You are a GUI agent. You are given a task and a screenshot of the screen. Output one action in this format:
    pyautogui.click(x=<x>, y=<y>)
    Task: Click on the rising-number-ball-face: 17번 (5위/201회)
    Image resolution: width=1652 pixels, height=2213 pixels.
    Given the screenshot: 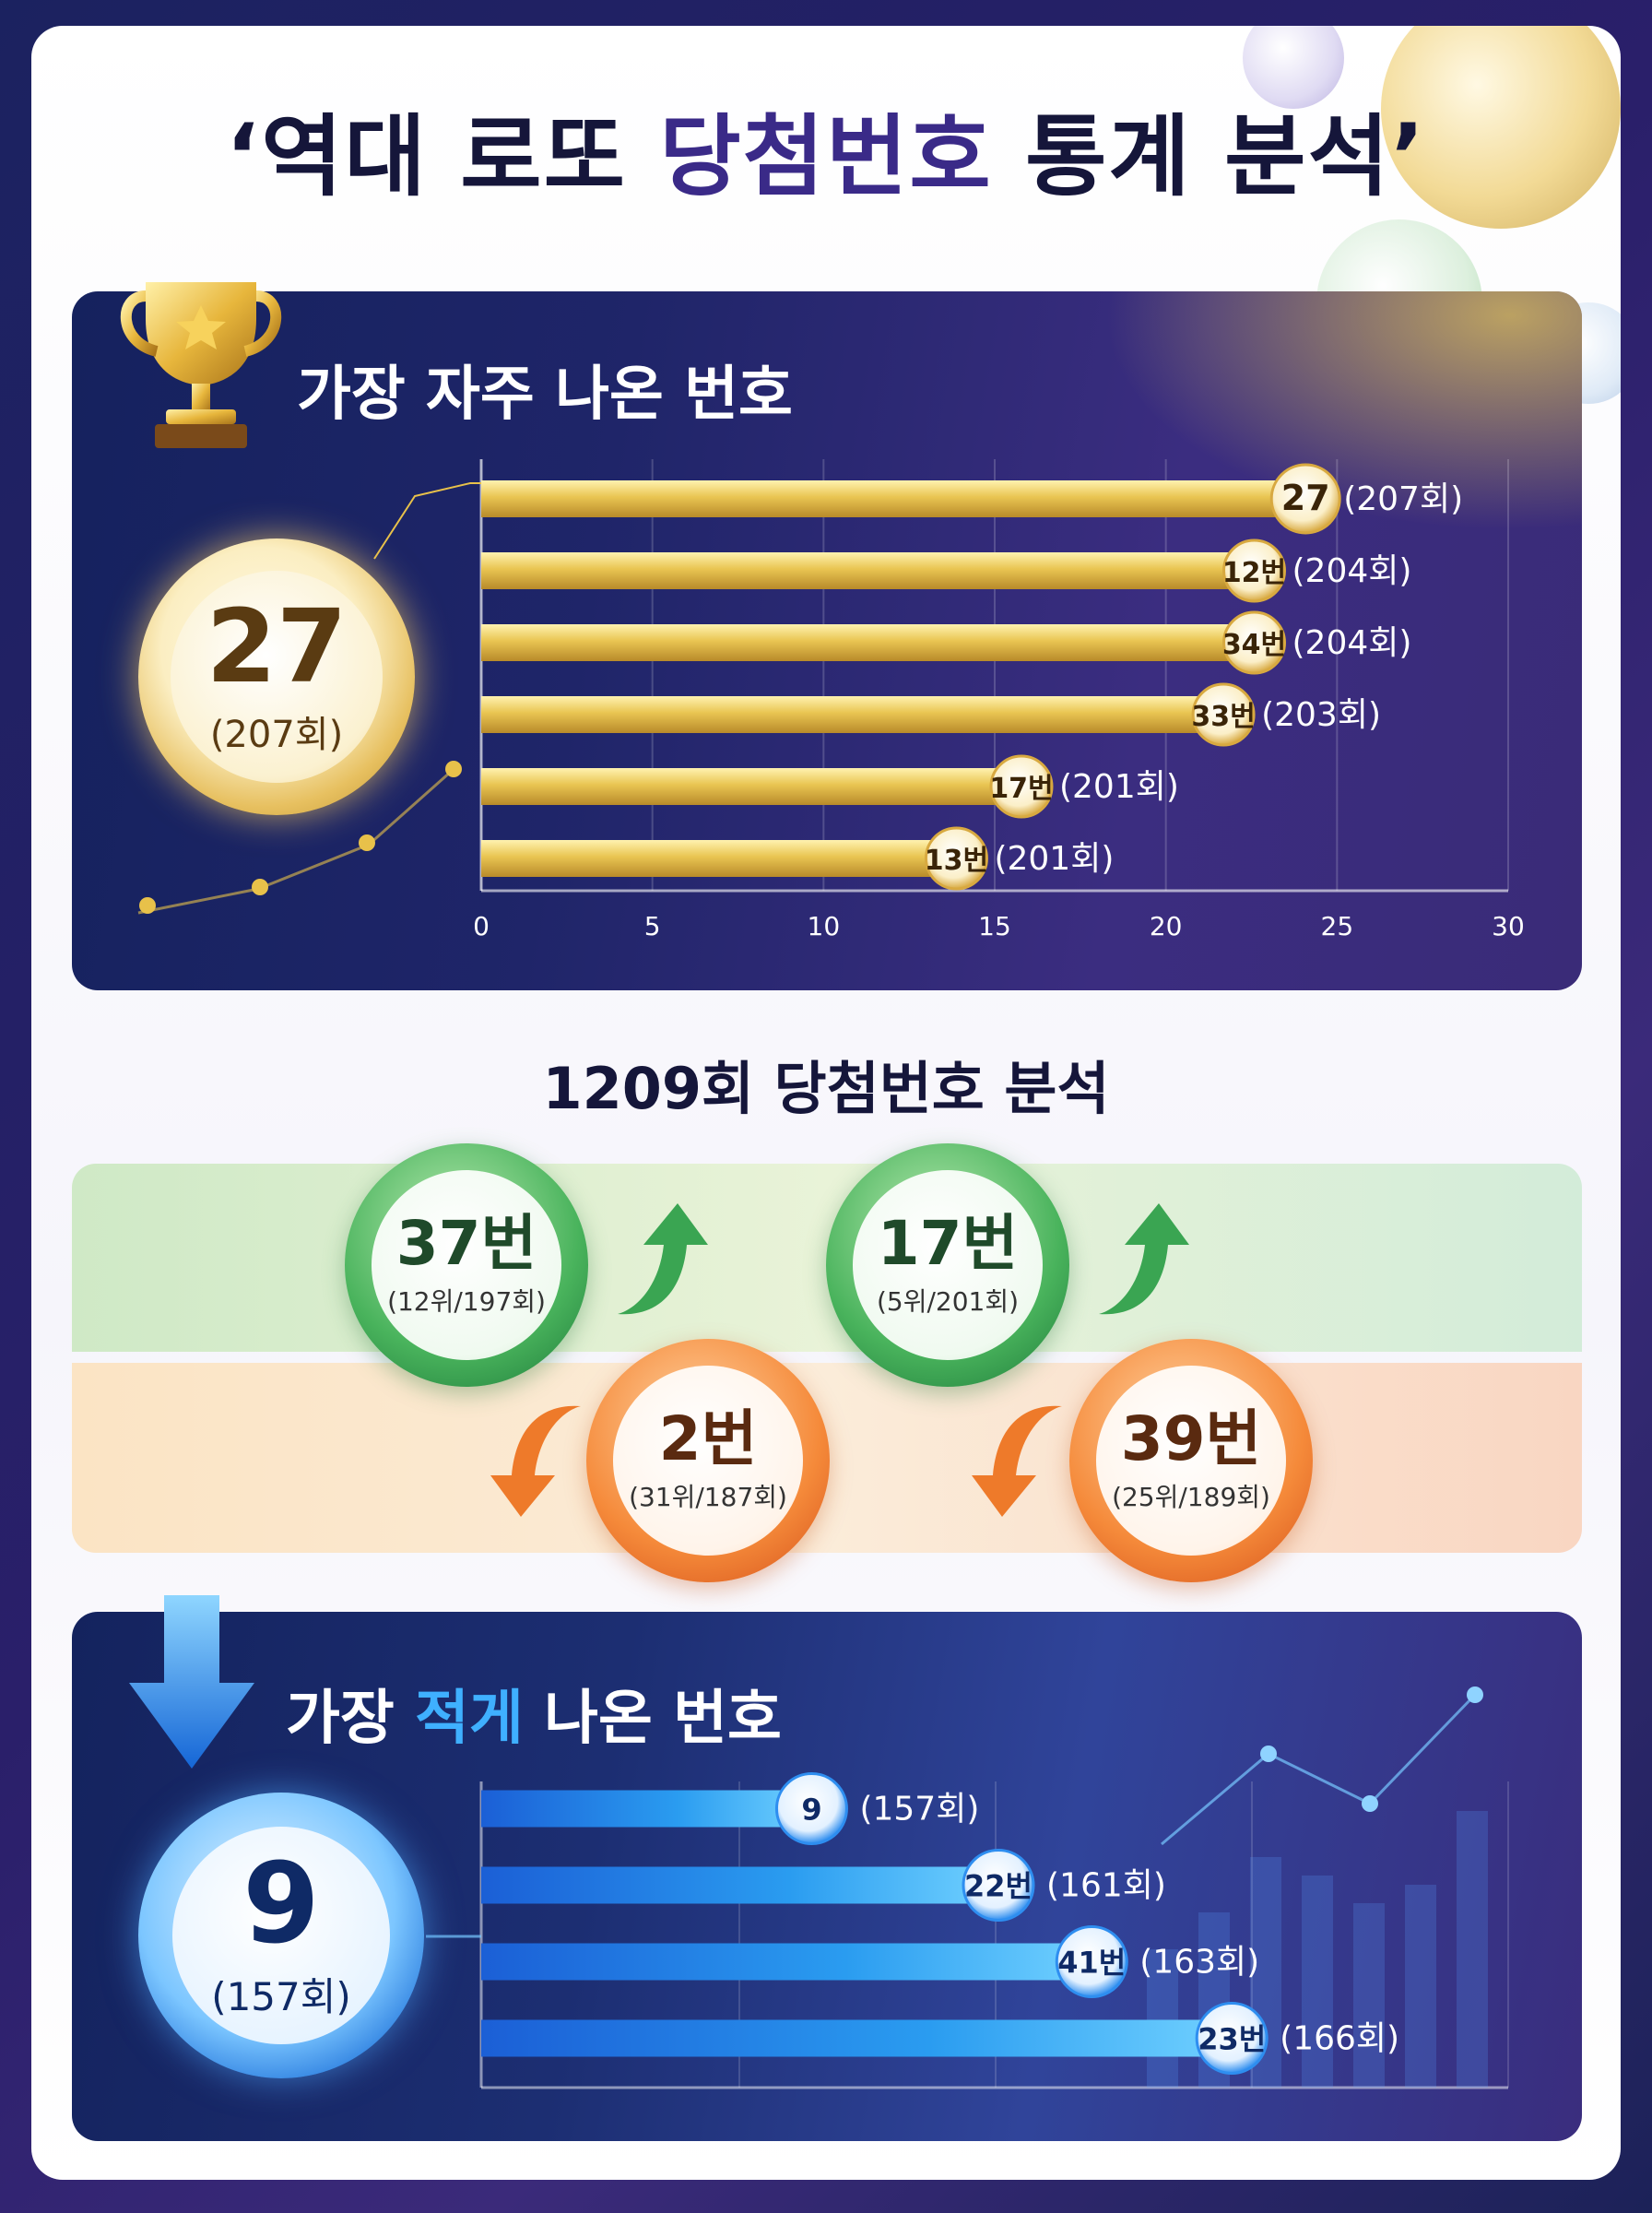 What is the action you would take?
    pyautogui.click(x=948, y=1265)
    